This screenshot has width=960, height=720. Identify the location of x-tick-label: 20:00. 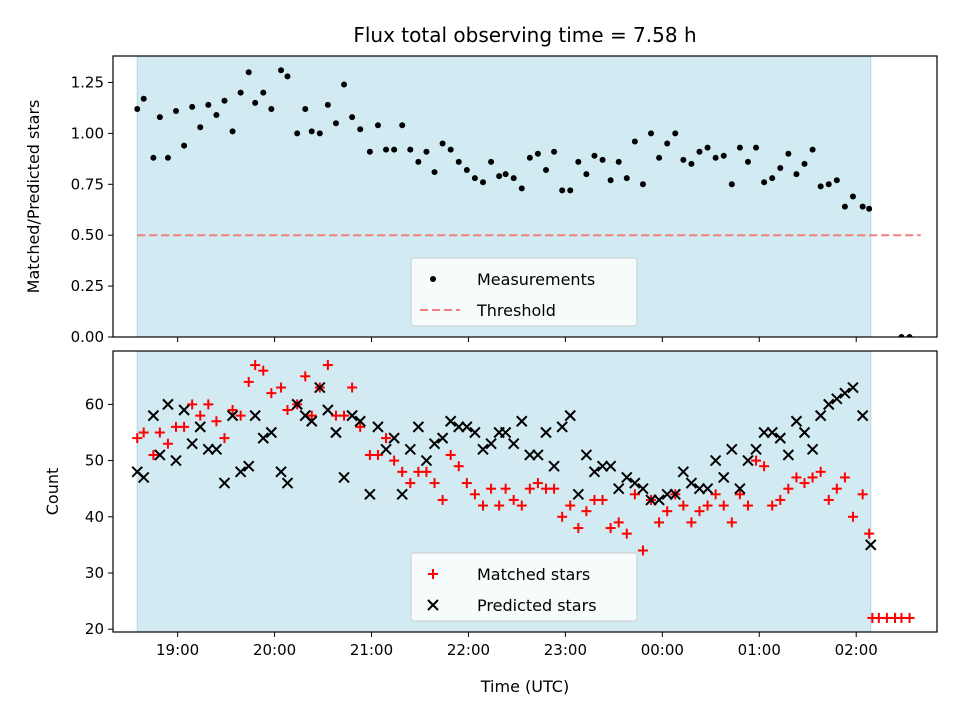
(274, 650).